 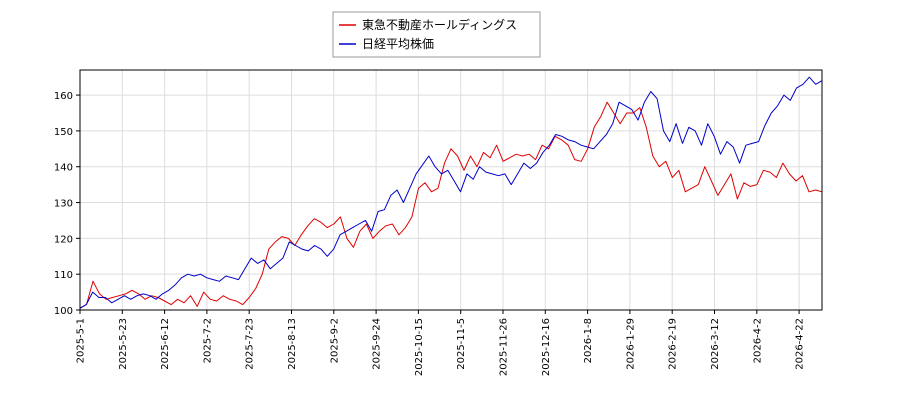 I want to click on y-axis-ticks: 100 110 120 130 140 150 160, so click(x=67, y=204).